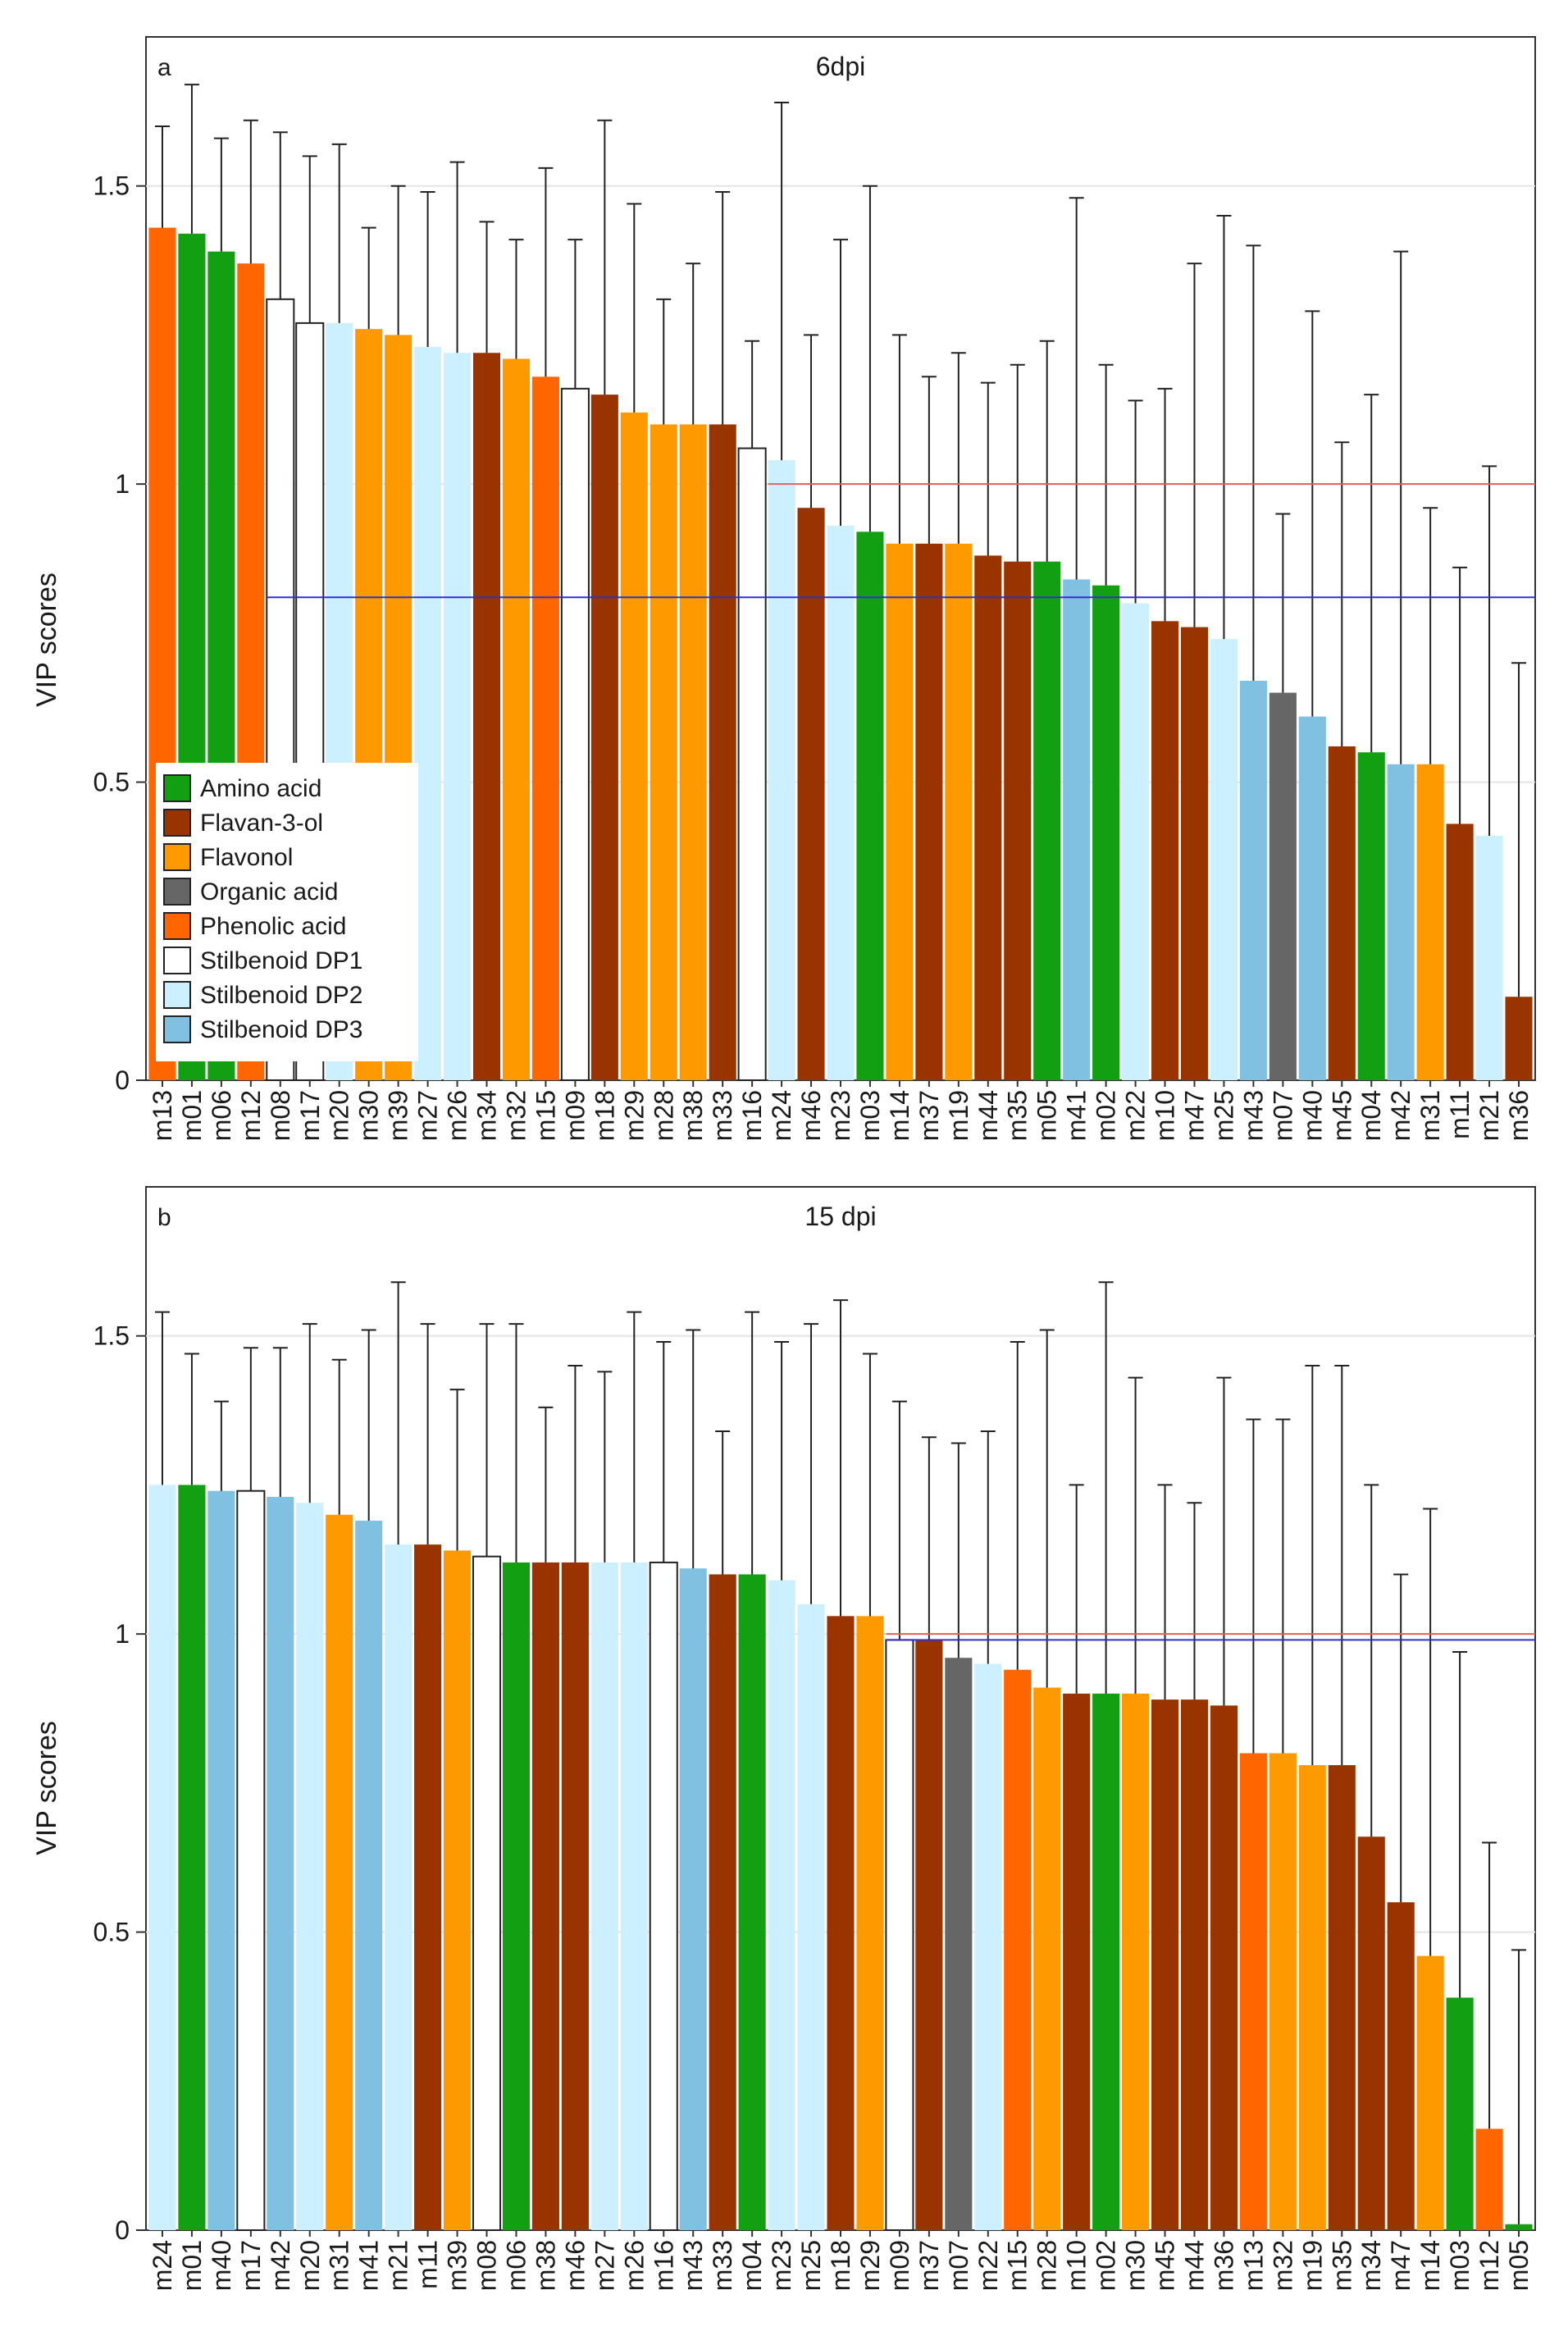  What do you see at coordinates (120, 633) in the screenshot?
I see `panel-a-yaxis: 0 0.5 1 1.5` at bounding box center [120, 633].